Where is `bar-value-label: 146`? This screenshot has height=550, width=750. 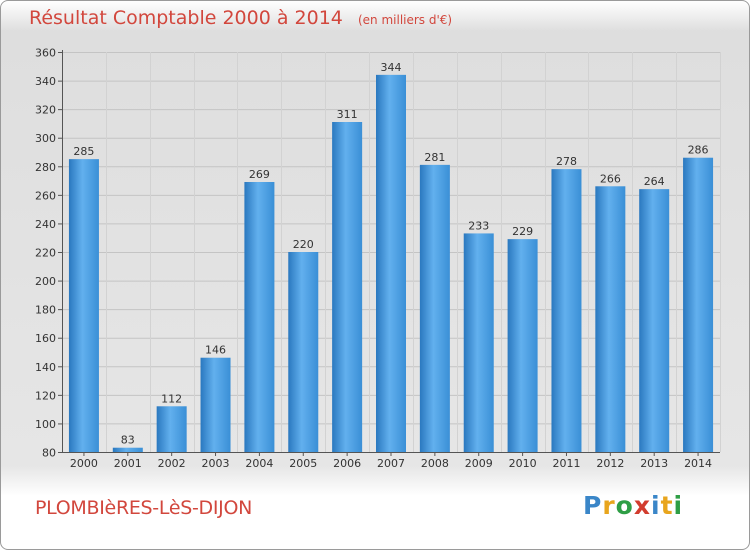
bar-value-label: 146 is located at coordinates (215, 350).